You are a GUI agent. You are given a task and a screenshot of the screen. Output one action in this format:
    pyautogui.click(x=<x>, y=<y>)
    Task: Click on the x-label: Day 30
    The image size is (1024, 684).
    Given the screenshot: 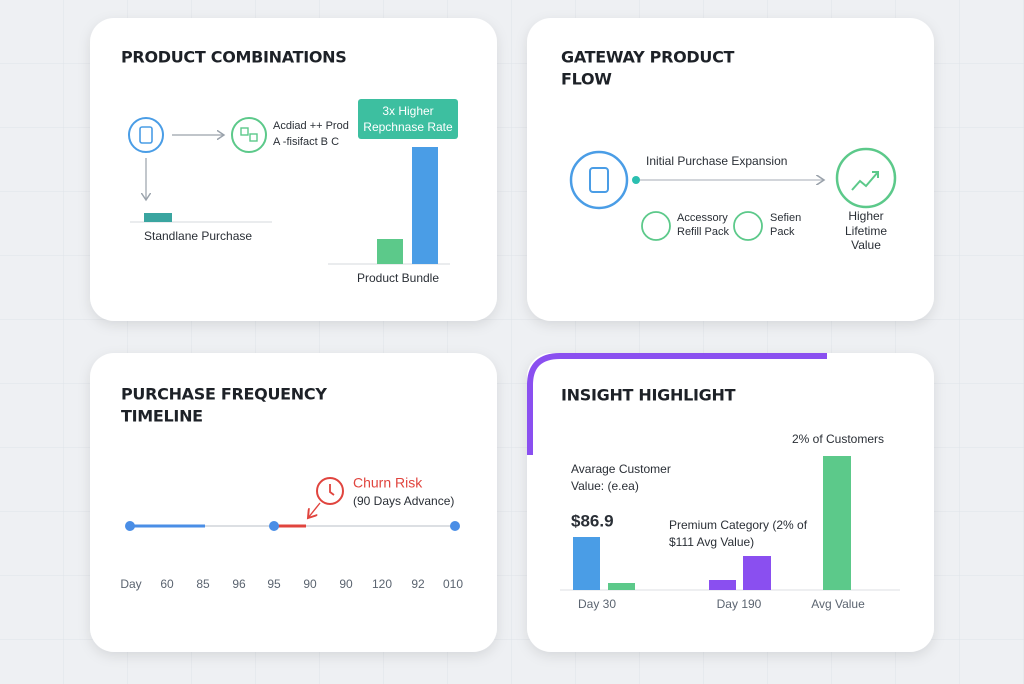 What is the action you would take?
    pyautogui.click(x=597, y=604)
    